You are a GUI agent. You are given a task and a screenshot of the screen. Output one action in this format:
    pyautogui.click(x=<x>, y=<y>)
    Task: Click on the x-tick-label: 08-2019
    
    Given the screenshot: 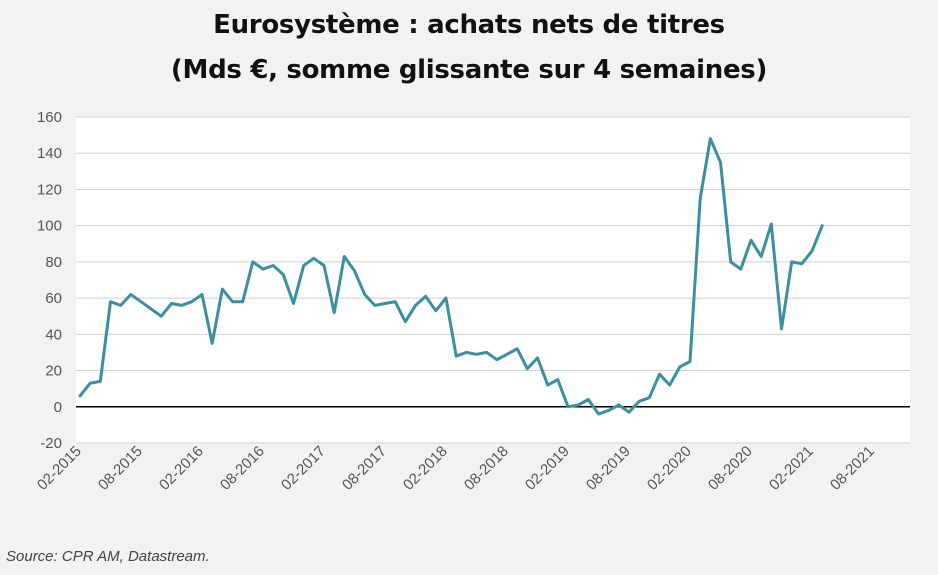 What is the action you would take?
    pyautogui.click(x=608, y=468)
    